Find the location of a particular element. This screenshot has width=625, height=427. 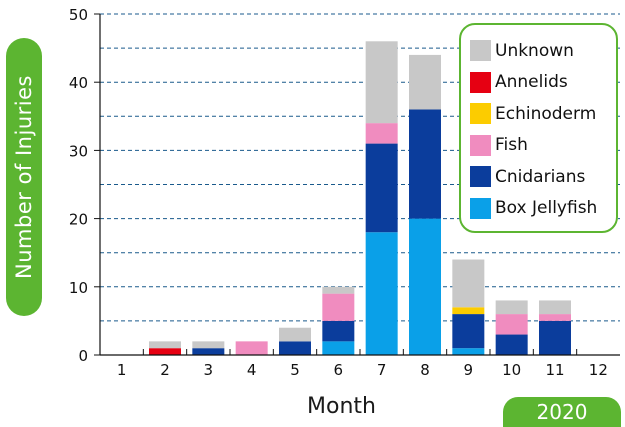

y-tick-label: 50 is located at coordinates (78, 15).